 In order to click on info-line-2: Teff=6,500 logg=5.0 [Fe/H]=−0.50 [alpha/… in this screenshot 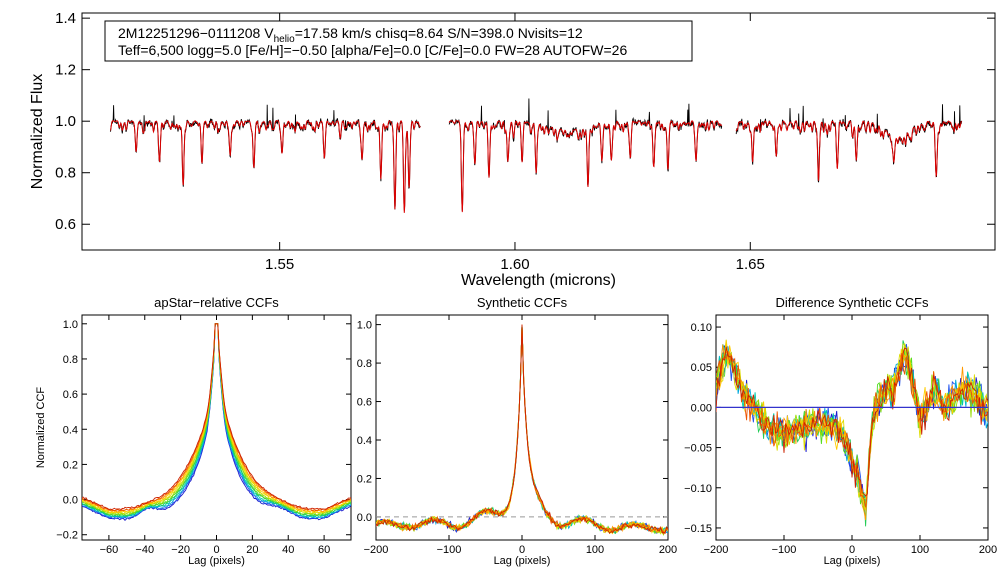, I will do `click(372, 50)`.